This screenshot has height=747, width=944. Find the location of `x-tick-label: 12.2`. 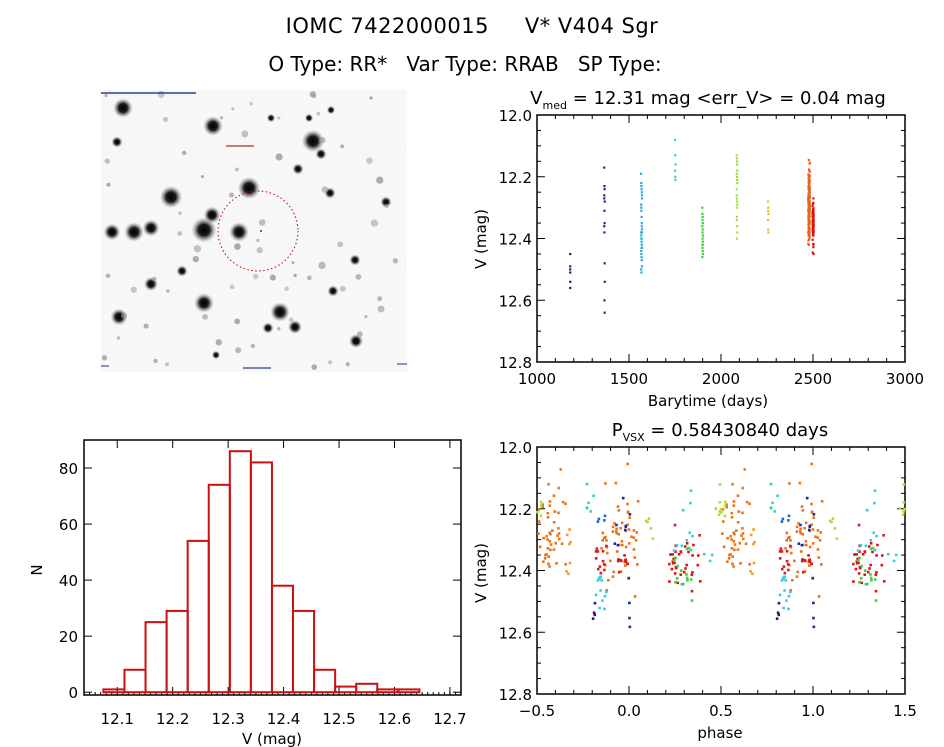

x-tick-label: 12.2 is located at coordinates (172, 719).